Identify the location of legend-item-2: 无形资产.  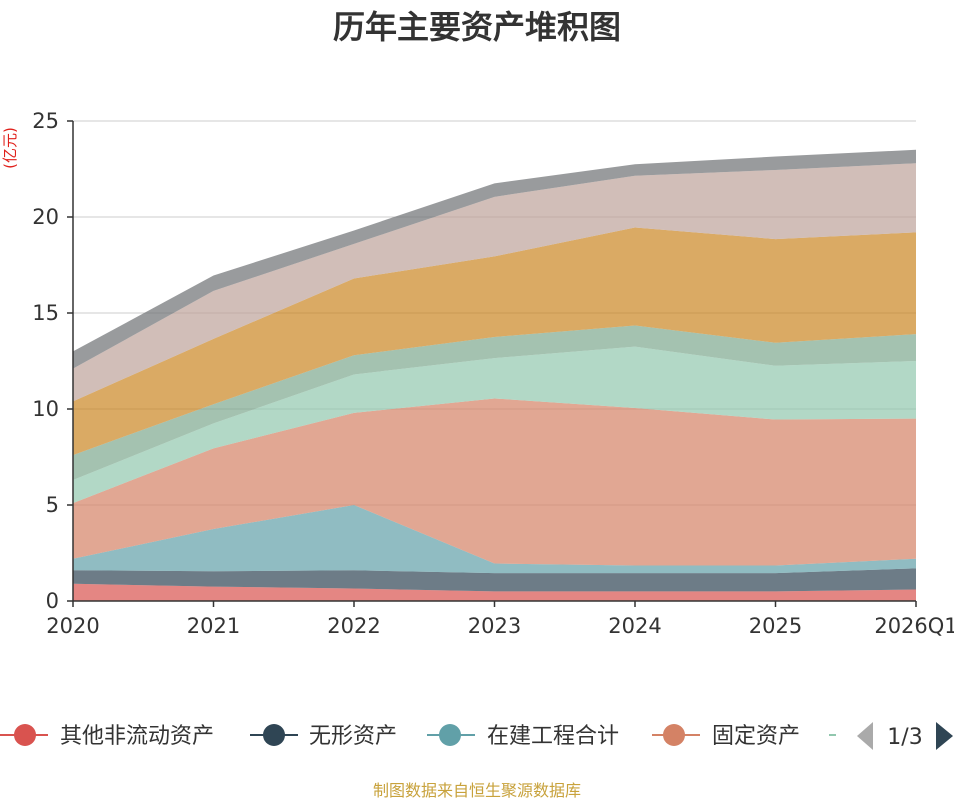
(323, 736).